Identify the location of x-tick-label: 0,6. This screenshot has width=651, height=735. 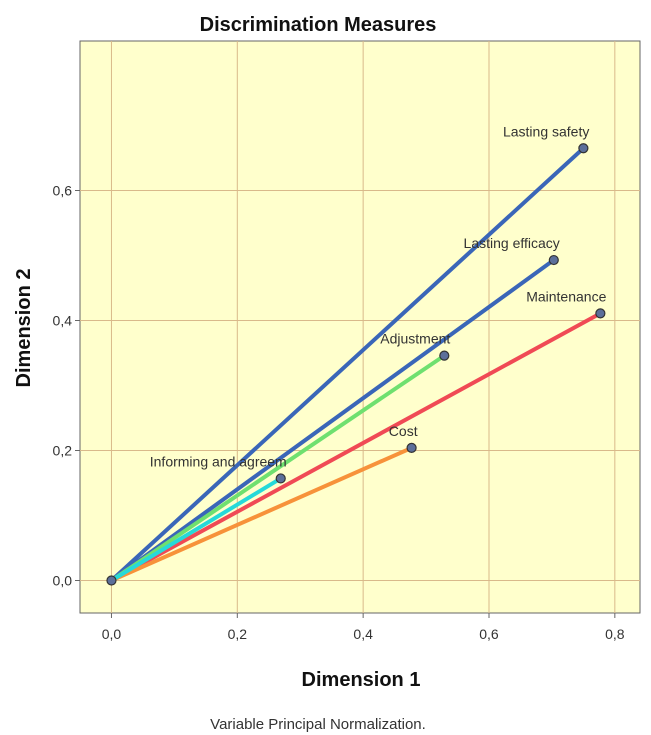
(489, 634).